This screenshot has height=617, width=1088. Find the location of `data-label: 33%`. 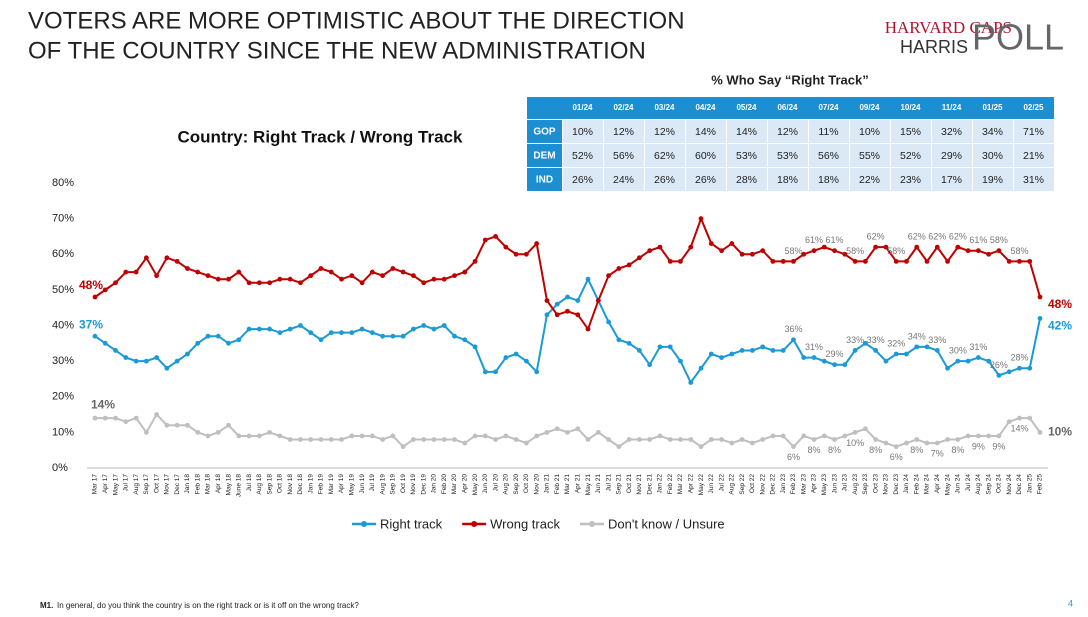

data-label: 33% is located at coordinates (937, 340).